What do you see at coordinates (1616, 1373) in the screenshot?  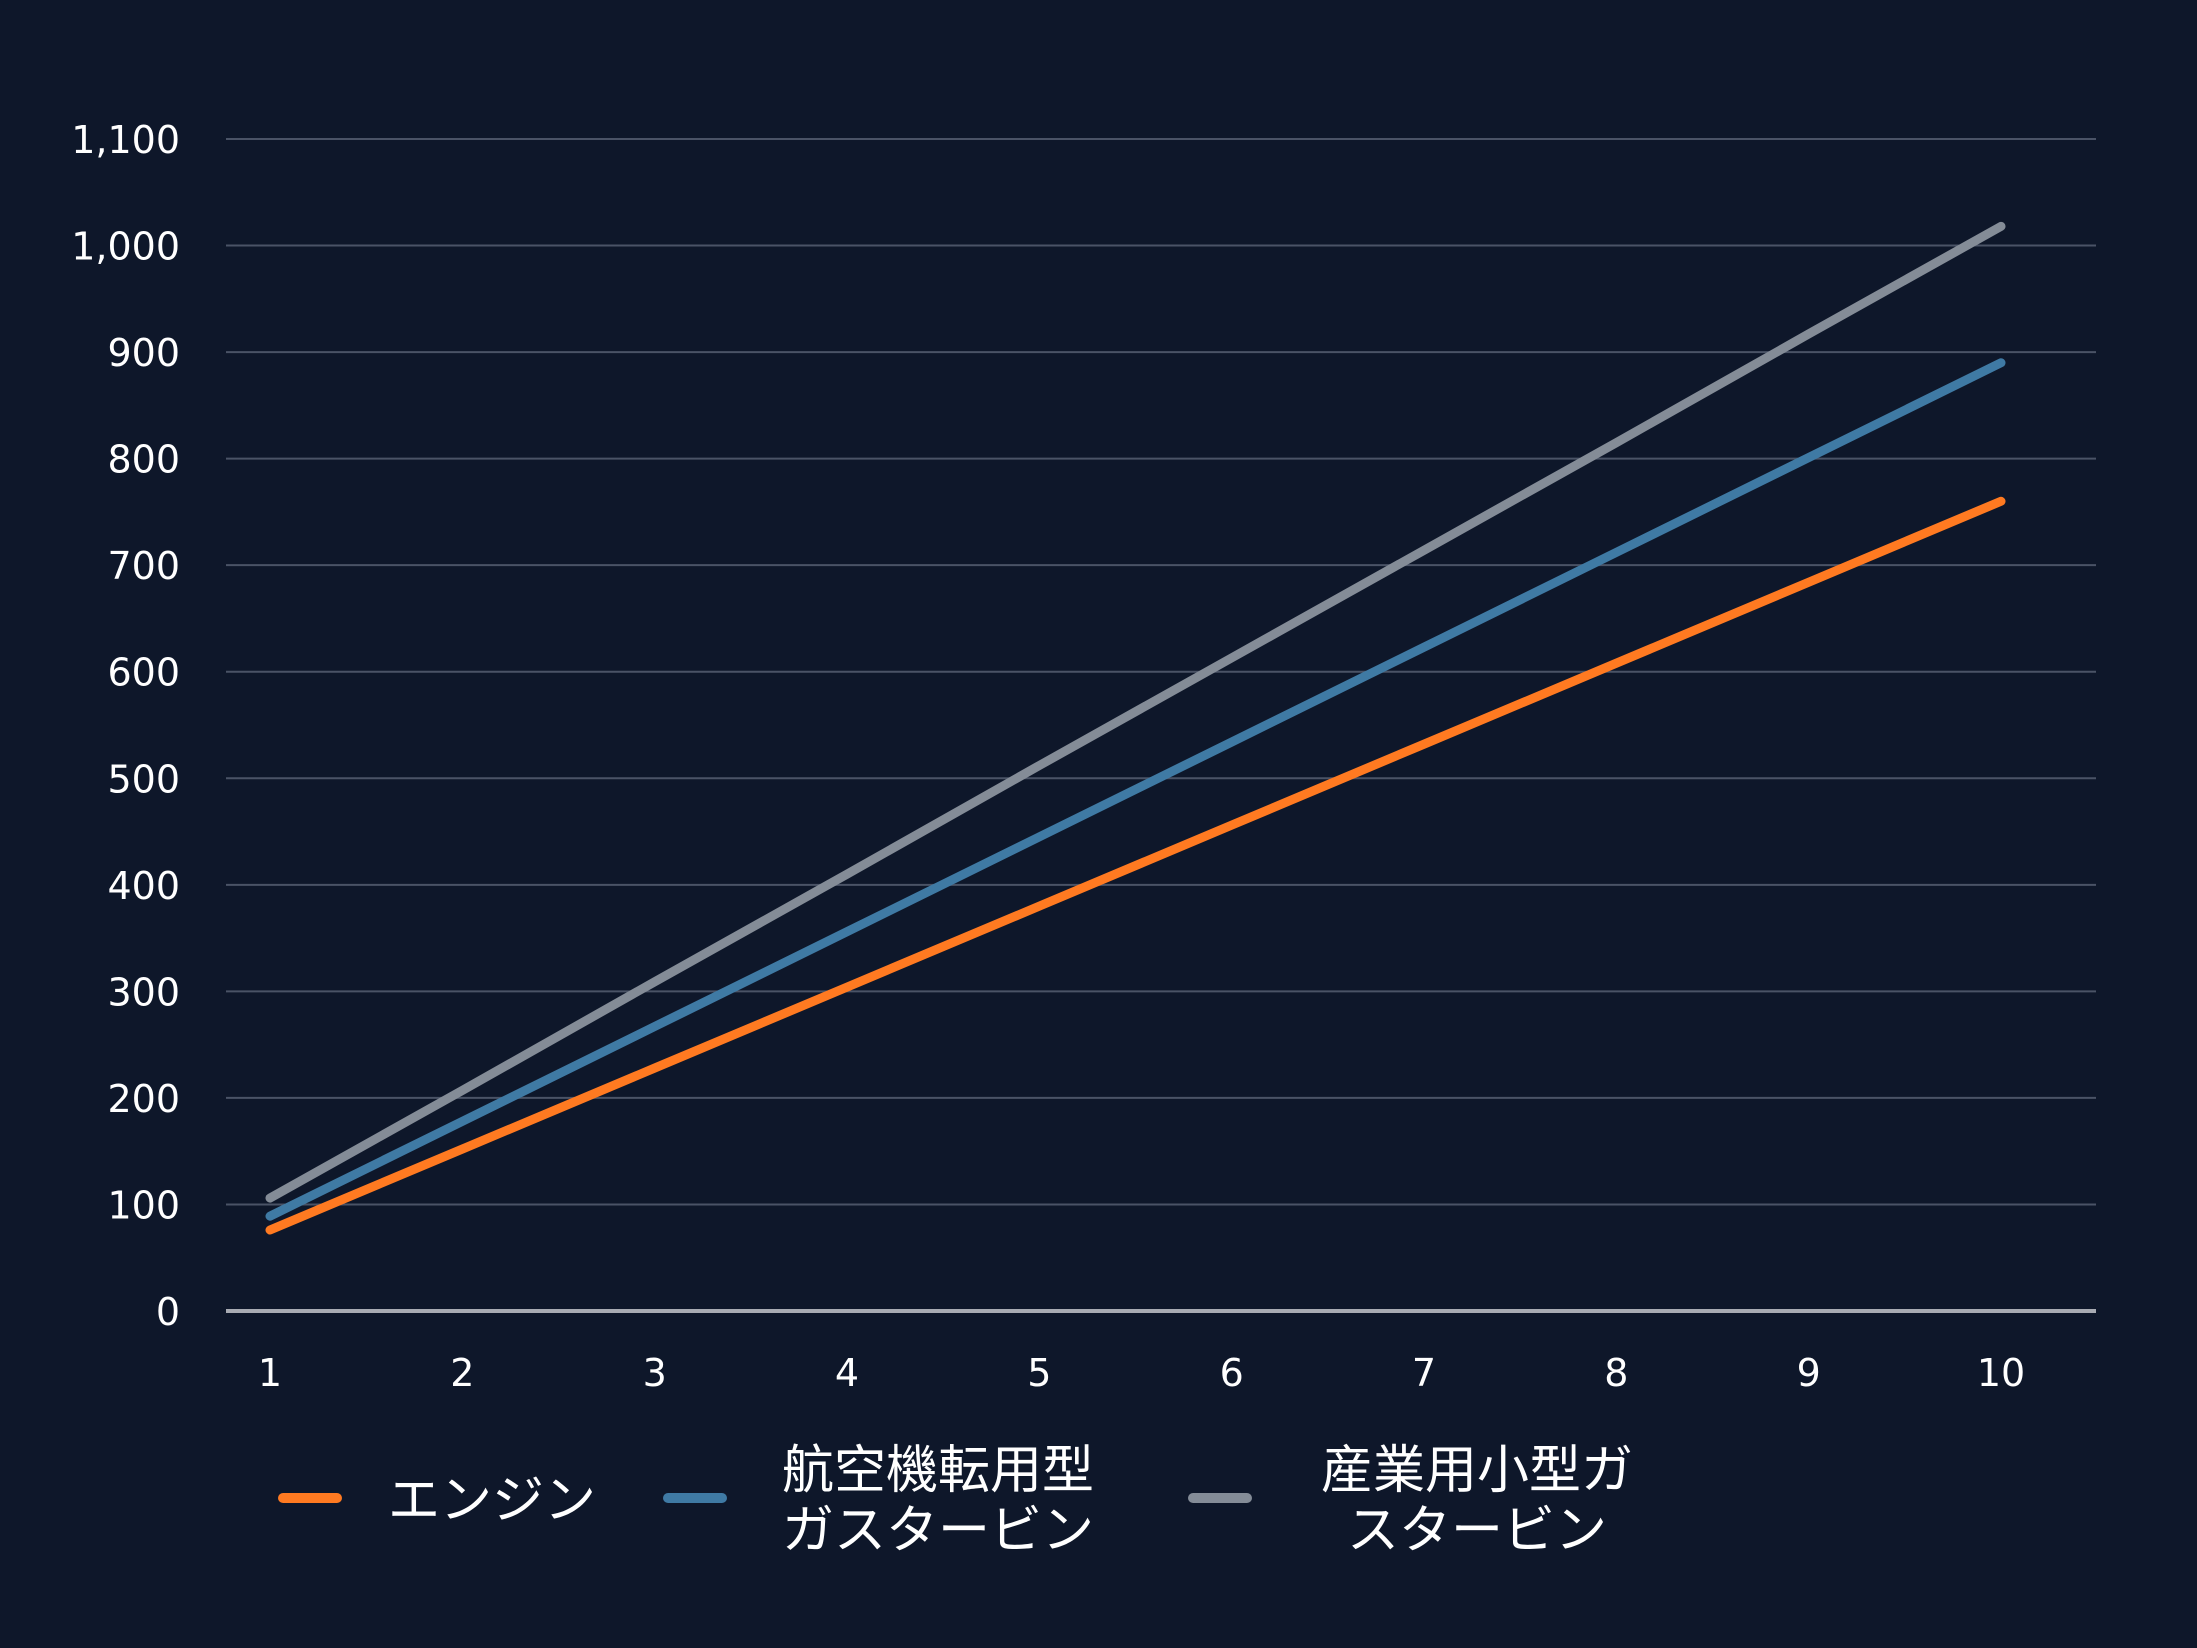 I see `x-tick-label: 8` at bounding box center [1616, 1373].